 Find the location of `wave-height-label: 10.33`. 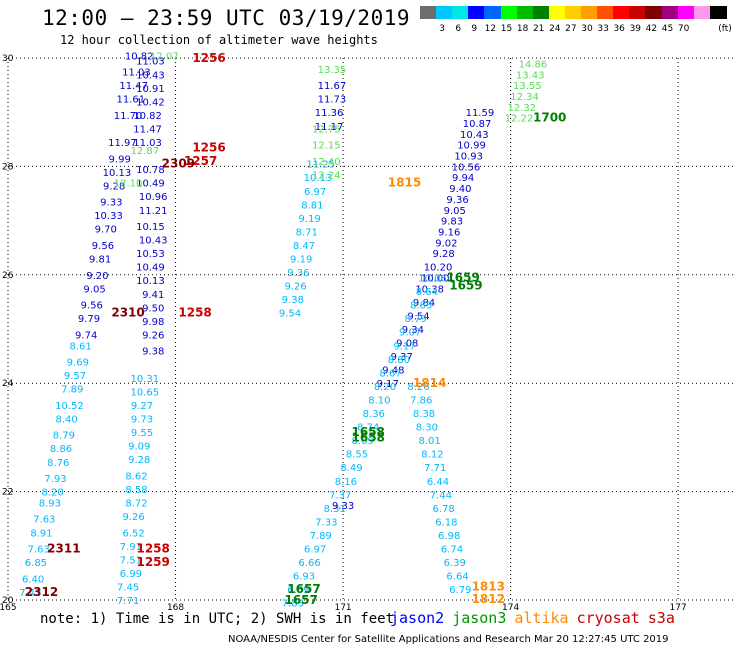

wave-height-label: 10.33 is located at coordinates (108, 216).